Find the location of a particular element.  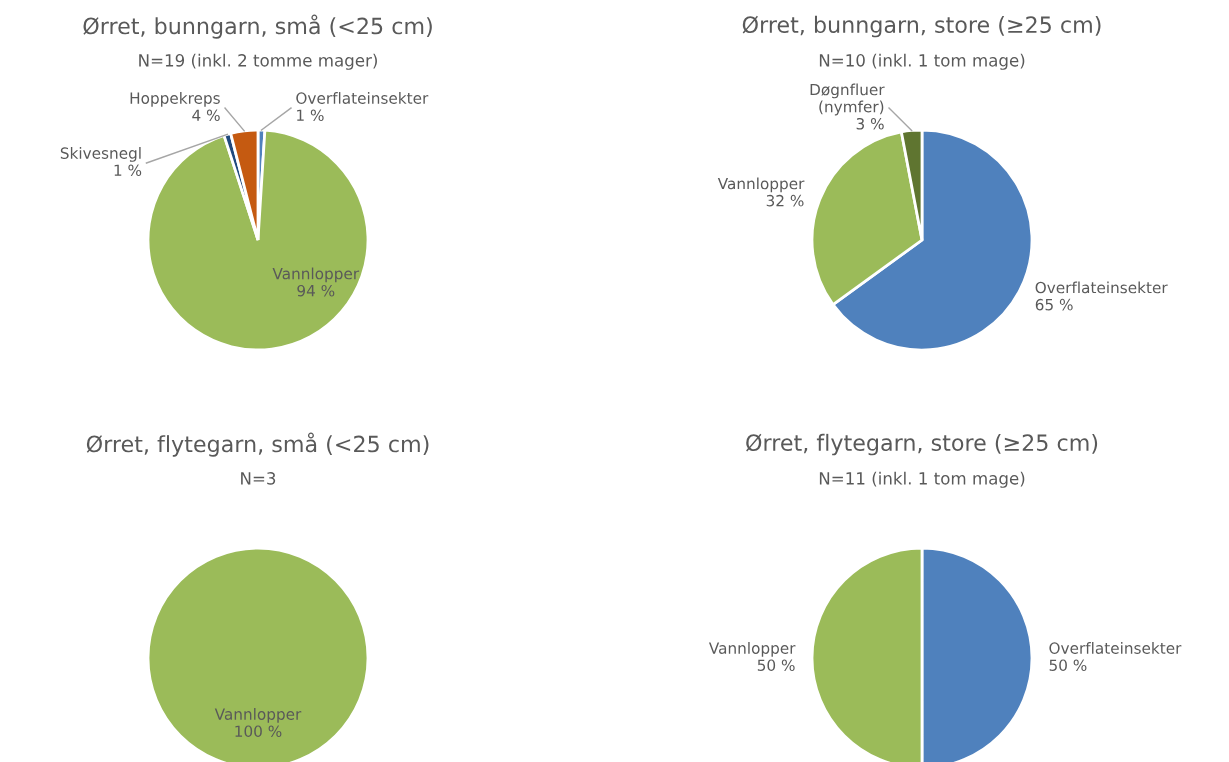

chart-title: Ørret, flytegarn, store (≥25 cm) is located at coordinates (922, 444).